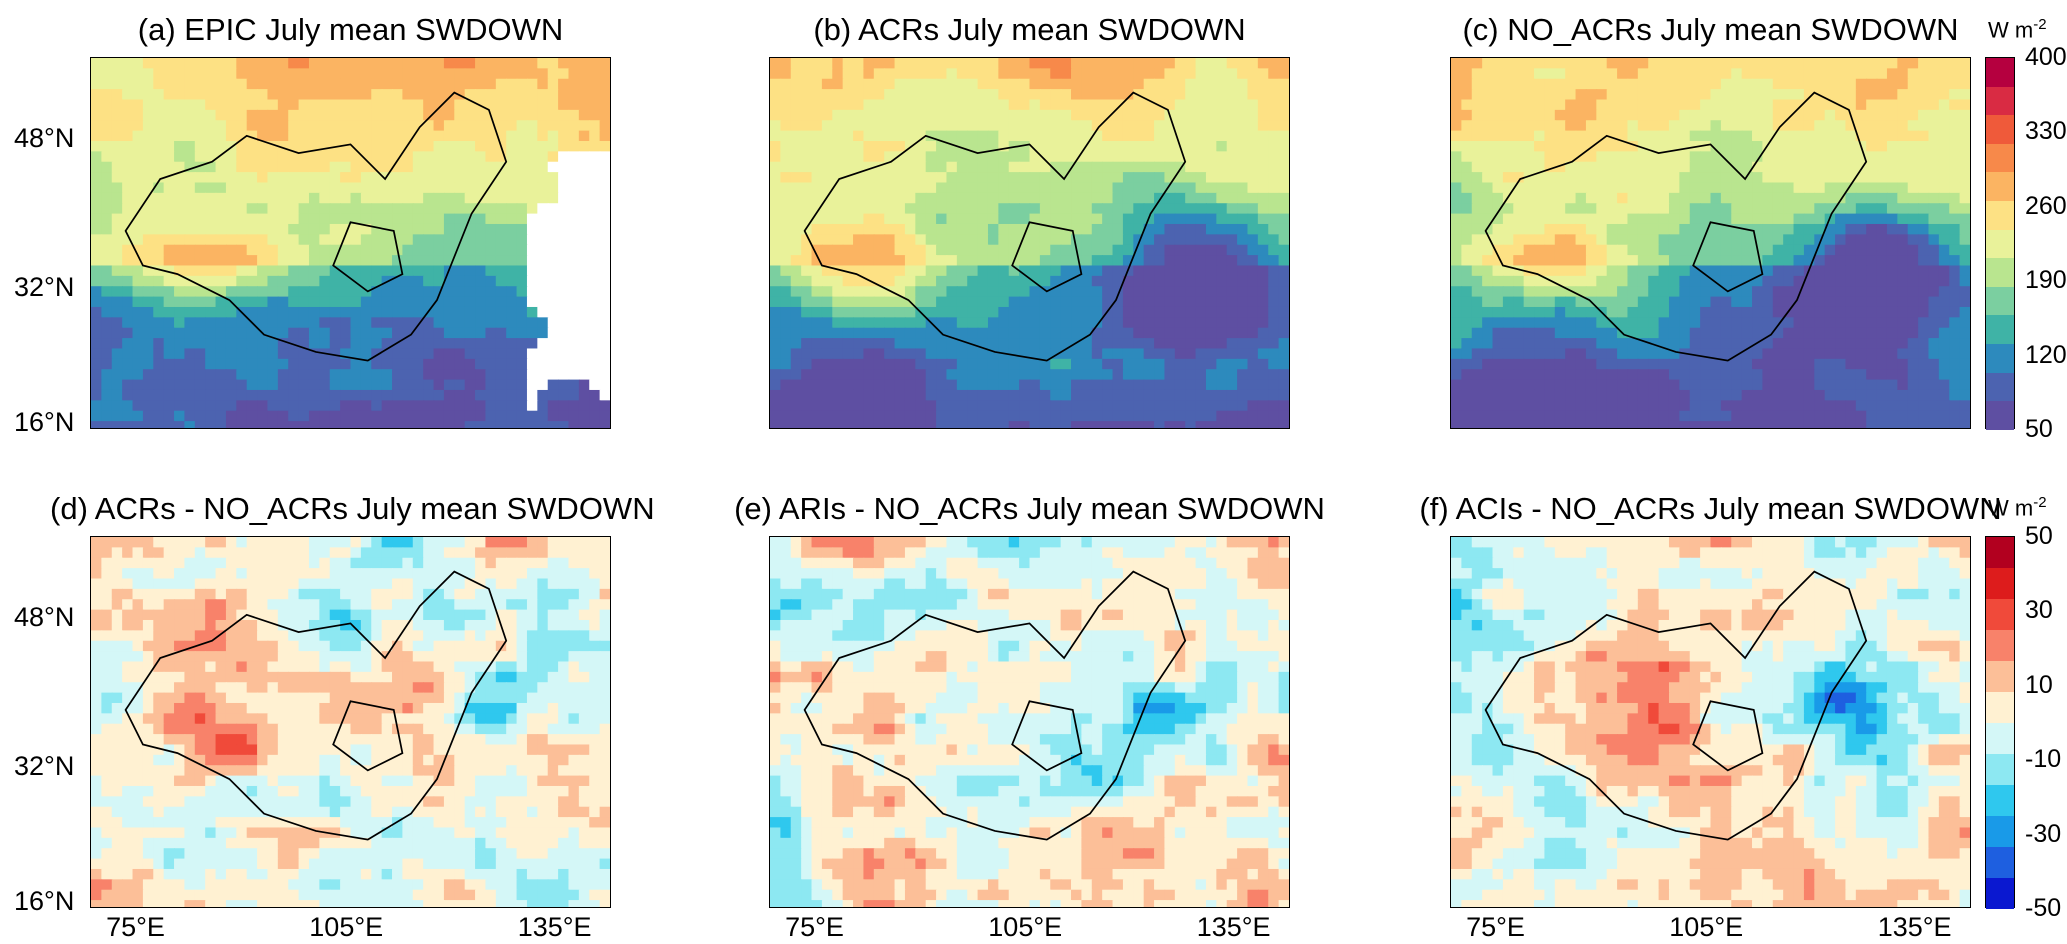 The width and height of the screenshot is (2067, 944). Describe the element at coordinates (350, 29) in the screenshot. I see `panel-title: (a) EPIC July mean SWDOWN` at that location.